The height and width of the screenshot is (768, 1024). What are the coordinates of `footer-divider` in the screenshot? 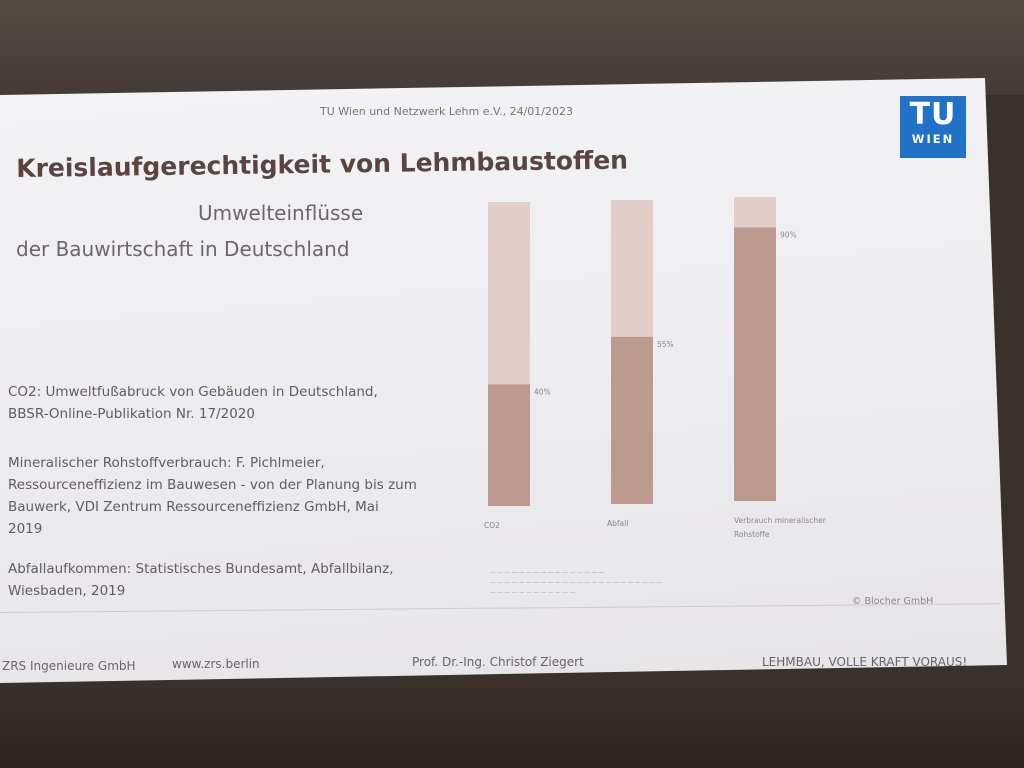 It's located at (500, 608).